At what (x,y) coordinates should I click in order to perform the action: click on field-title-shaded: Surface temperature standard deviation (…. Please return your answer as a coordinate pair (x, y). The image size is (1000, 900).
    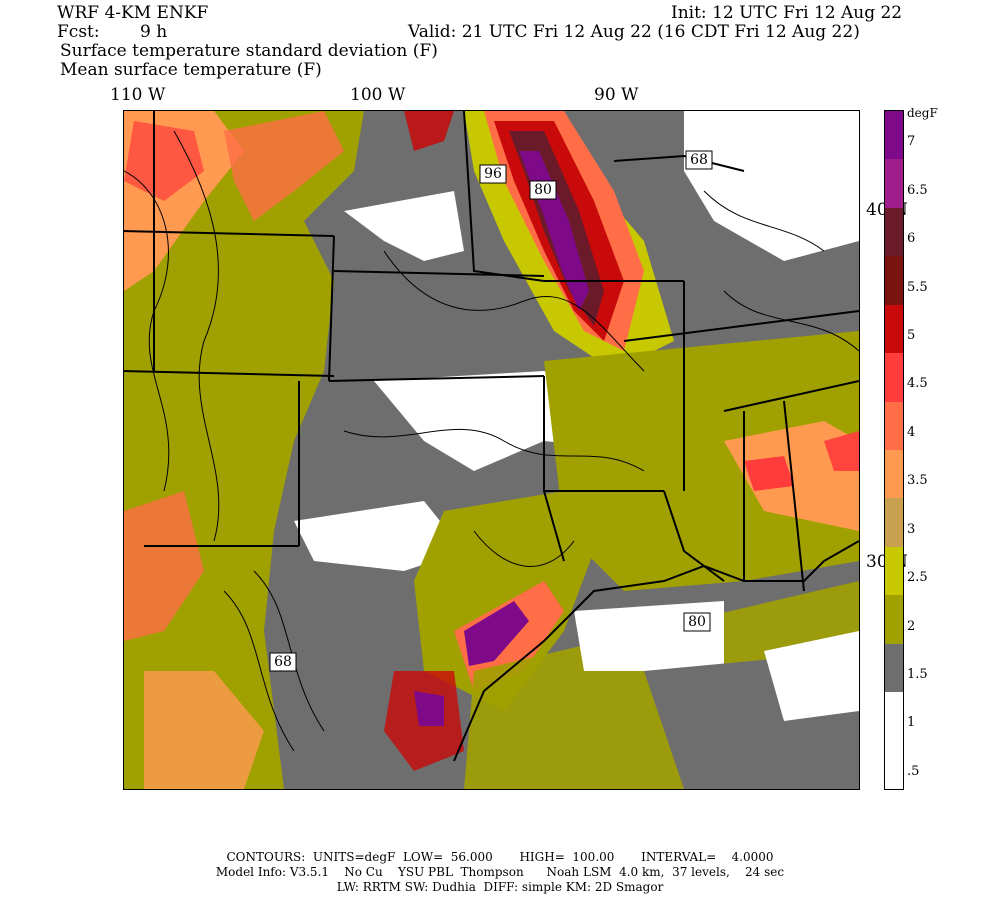
    Looking at the image, I should click on (249, 51).